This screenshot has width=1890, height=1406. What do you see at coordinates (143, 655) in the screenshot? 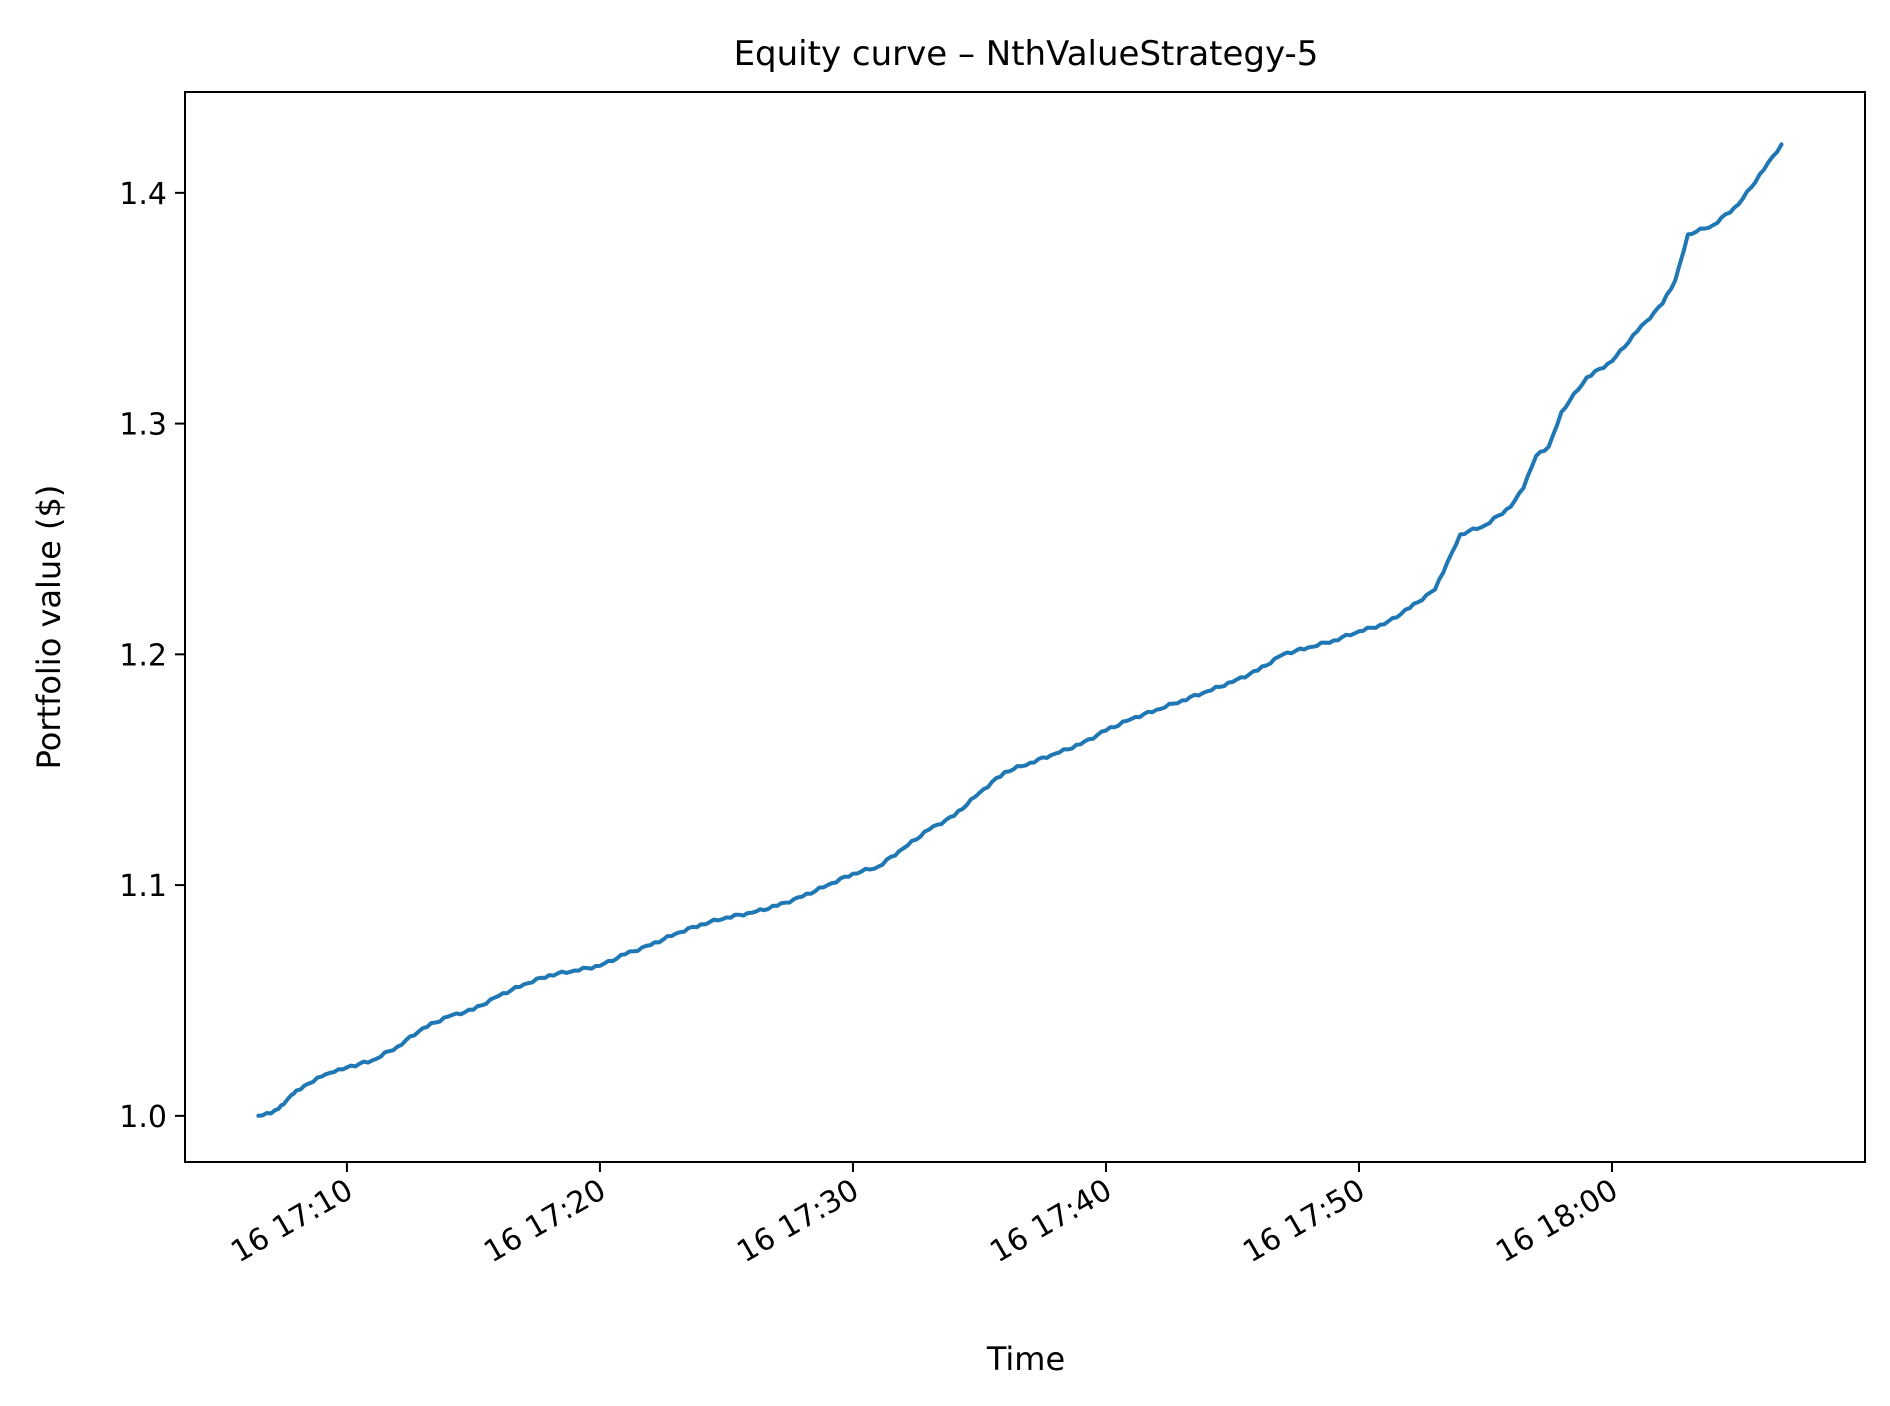
I see `y-tick-label: 1.2` at bounding box center [143, 655].